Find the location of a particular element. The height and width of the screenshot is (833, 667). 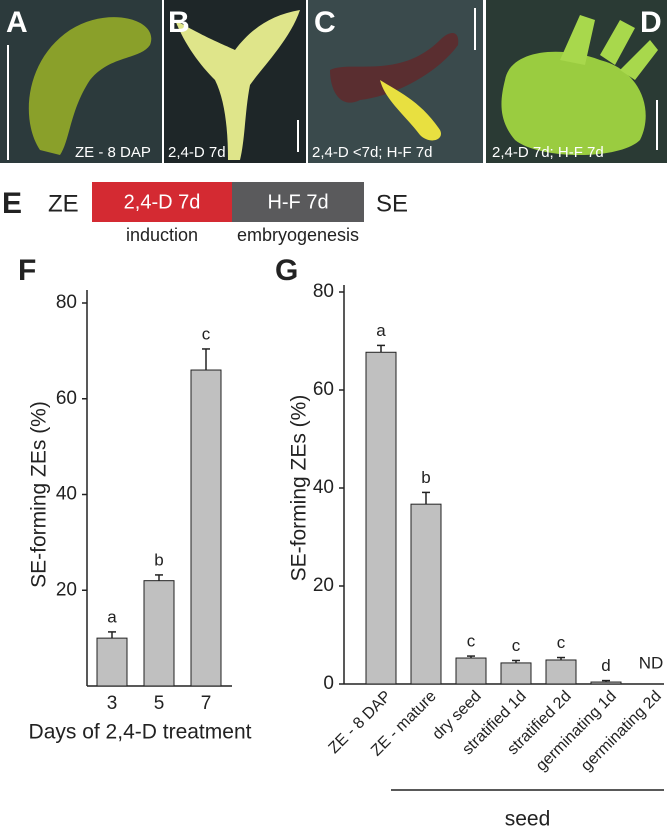

y-tick-label: 0 is located at coordinates (328, 683).